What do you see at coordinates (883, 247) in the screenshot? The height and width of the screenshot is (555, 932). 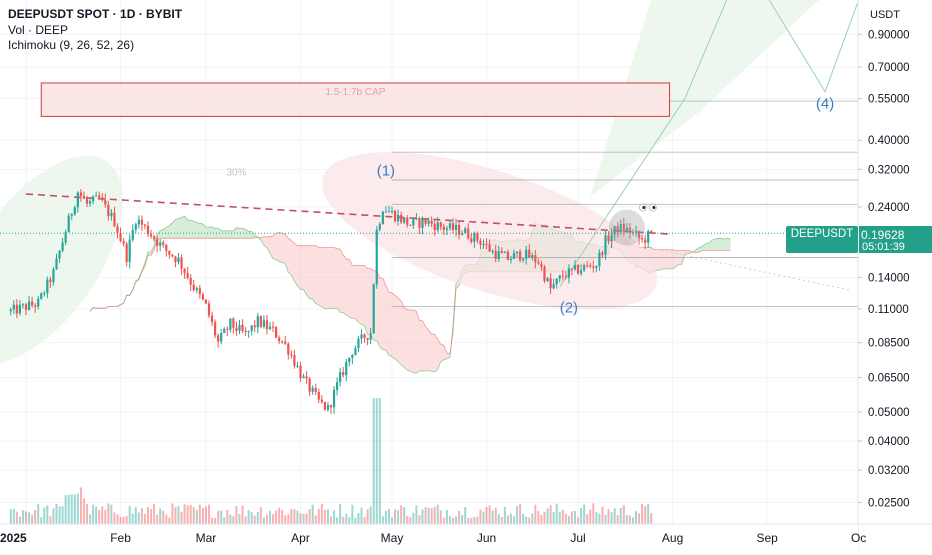 I see `bar-countdown: 05:01:39` at bounding box center [883, 247].